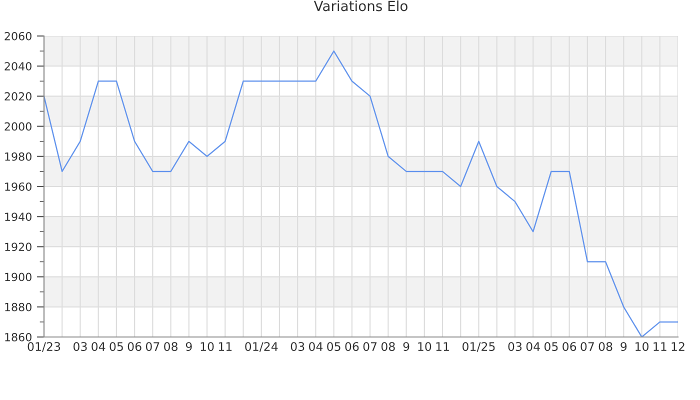  What do you see at coordinates (18, 126) in the screenshot?
I see `y-tick-label: 2000` at bounding box center [18, 126].